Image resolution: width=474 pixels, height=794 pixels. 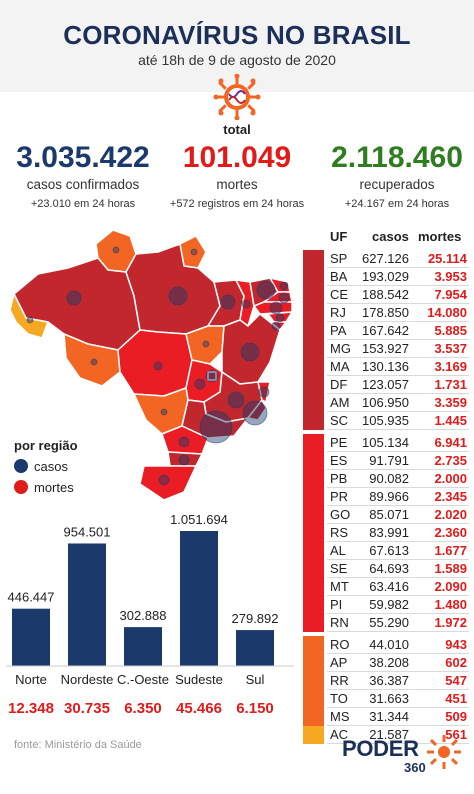 What do you see at coordinates (389, 478) in the screenshot?
I see `uf-cases: 90.082` at bounding box center [389, 478].